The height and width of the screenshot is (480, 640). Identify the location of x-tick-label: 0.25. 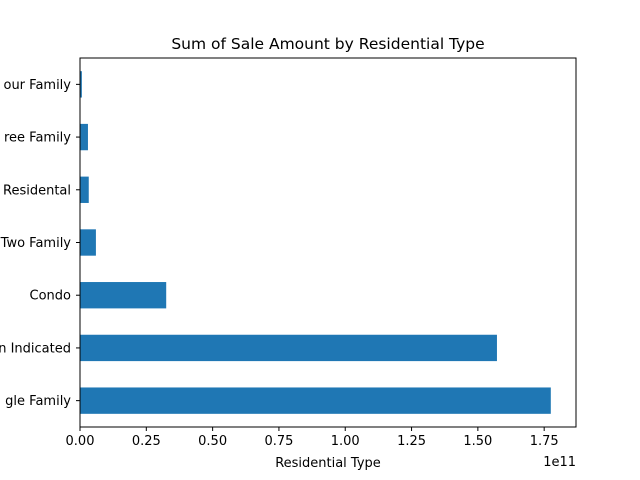
(146, 441).